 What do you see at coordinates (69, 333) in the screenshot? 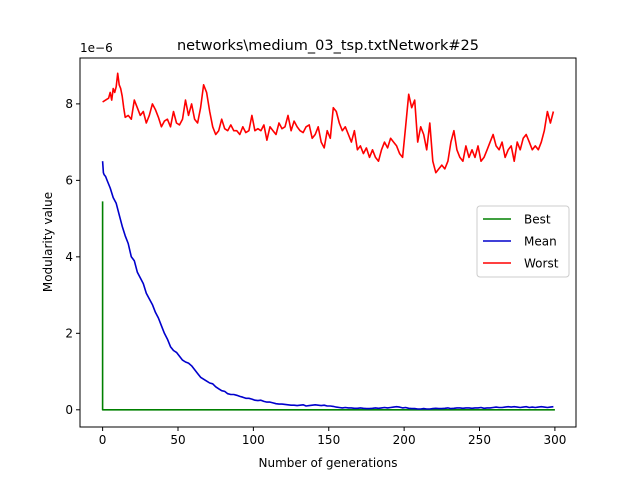
I see `y-tick-label: 2` at bounding box center [69, 333].